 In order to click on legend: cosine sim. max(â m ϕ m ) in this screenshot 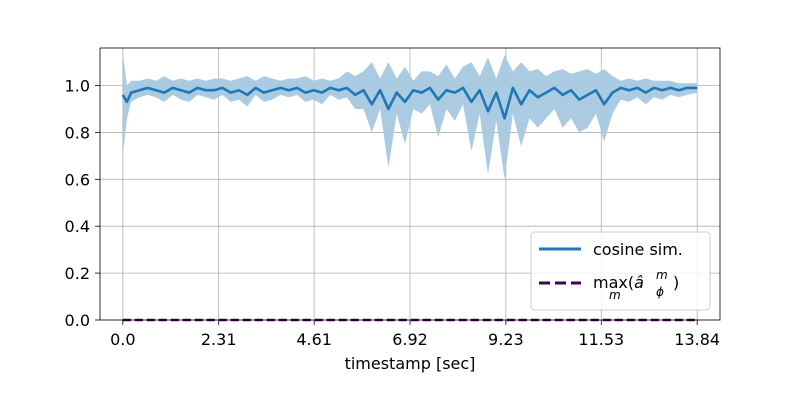, I will do `click(620, 271)`.